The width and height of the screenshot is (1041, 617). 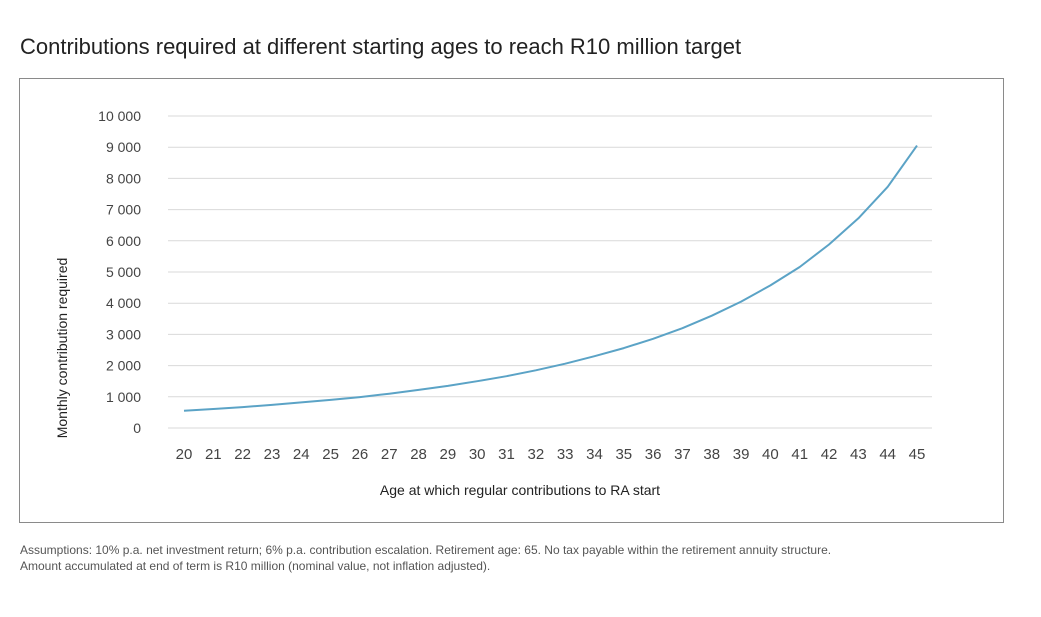 I want to click on y-tick-label: 4 000, so click(x=123, y=303).